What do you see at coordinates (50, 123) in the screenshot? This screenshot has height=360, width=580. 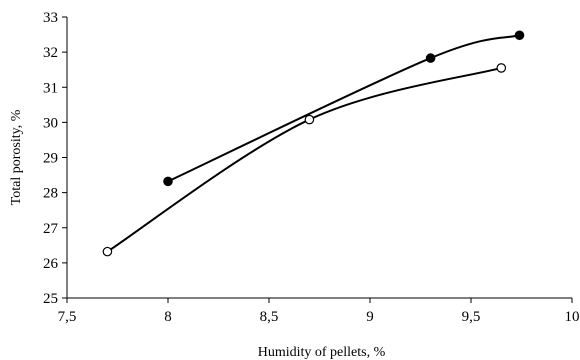 I see `y-tick-label: 30` at bounding box center [50, 123].